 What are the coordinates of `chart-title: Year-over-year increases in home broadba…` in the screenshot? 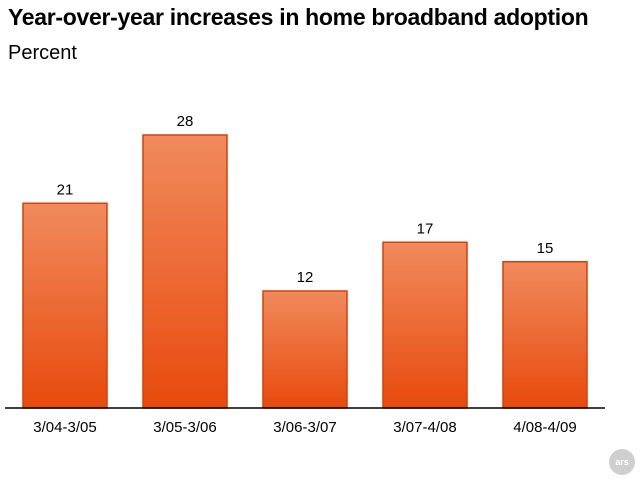 It's located at (298, 17).